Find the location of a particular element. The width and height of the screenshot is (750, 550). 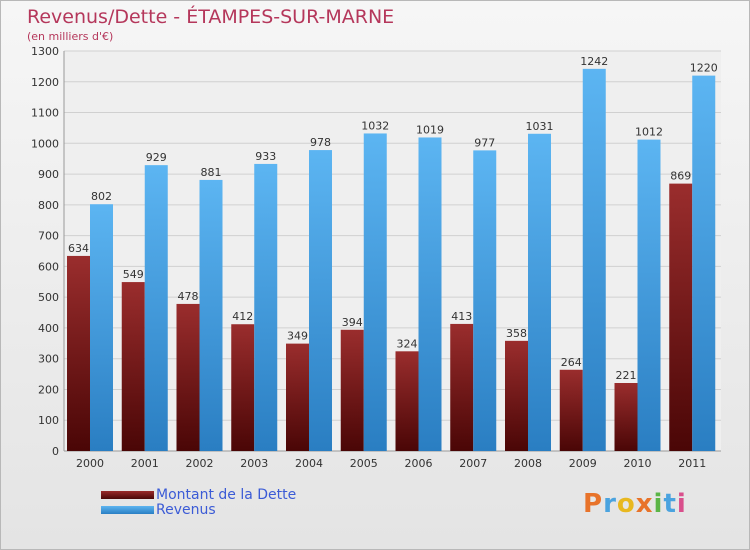

y-tick-label: 100 is located at coordinates (48, 420).